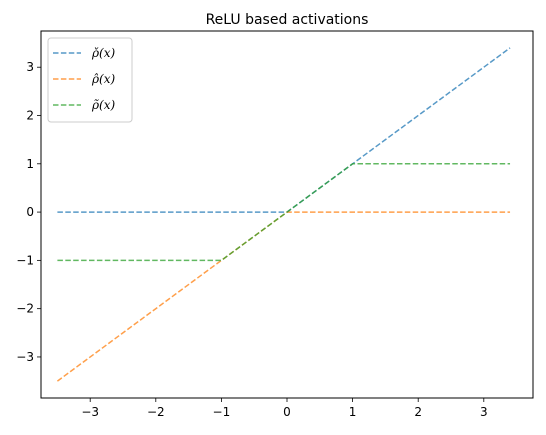 Image resolution: width=546 pixels, height=435 pixels. Describe the element at coordinates (25, 260) in the screenshot. I see `y-tick-label: −1` at that location.